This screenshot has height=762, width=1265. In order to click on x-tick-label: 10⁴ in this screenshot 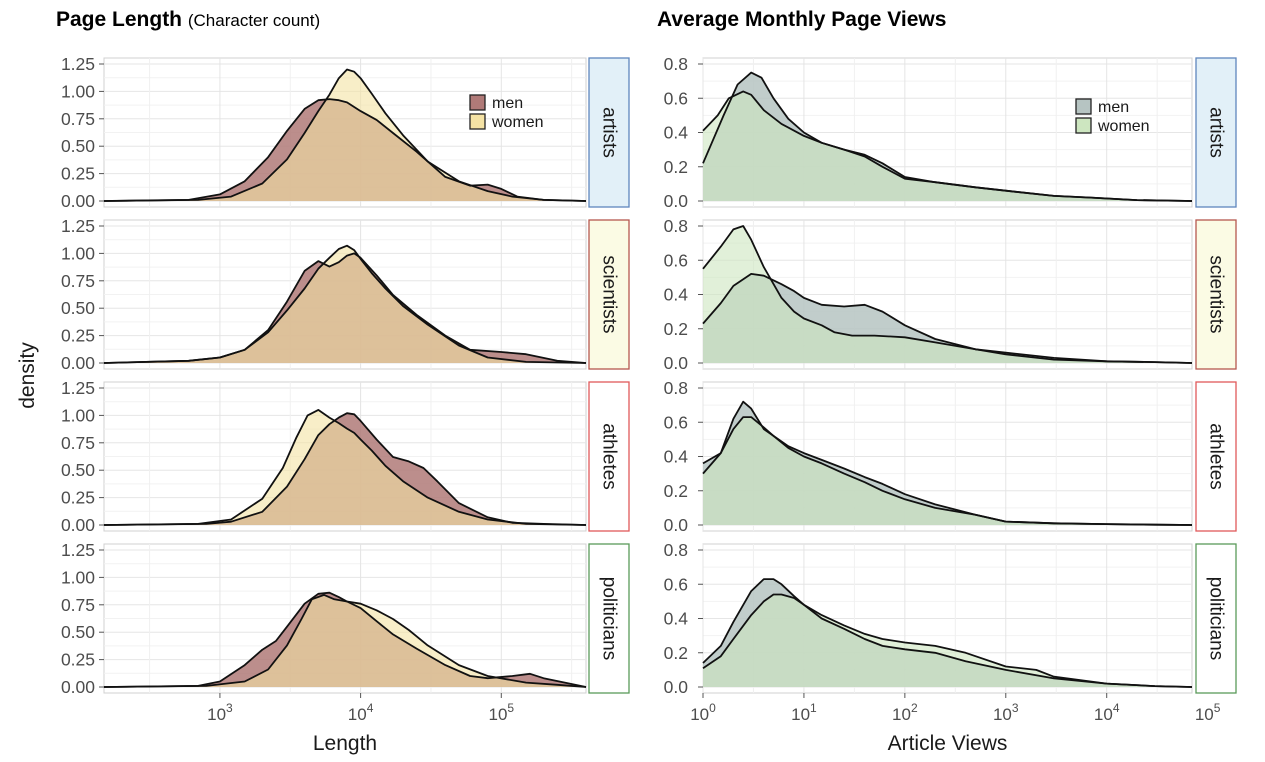, I will do `click(1107, 712)`.